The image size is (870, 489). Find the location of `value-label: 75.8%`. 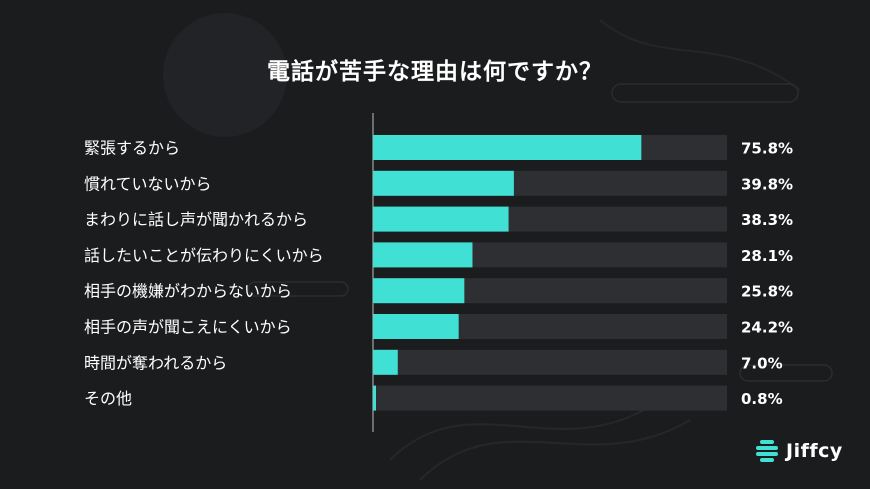

value-label: 75.8% is located at coordinates (767, 149).